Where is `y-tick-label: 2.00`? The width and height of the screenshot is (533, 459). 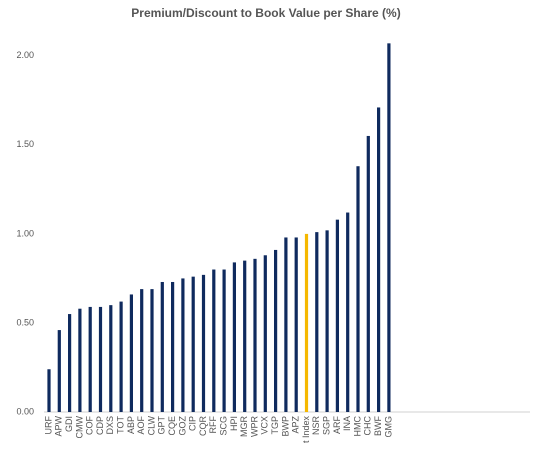
y-tick-label: 2.00 is located at coordinates (25, 55).